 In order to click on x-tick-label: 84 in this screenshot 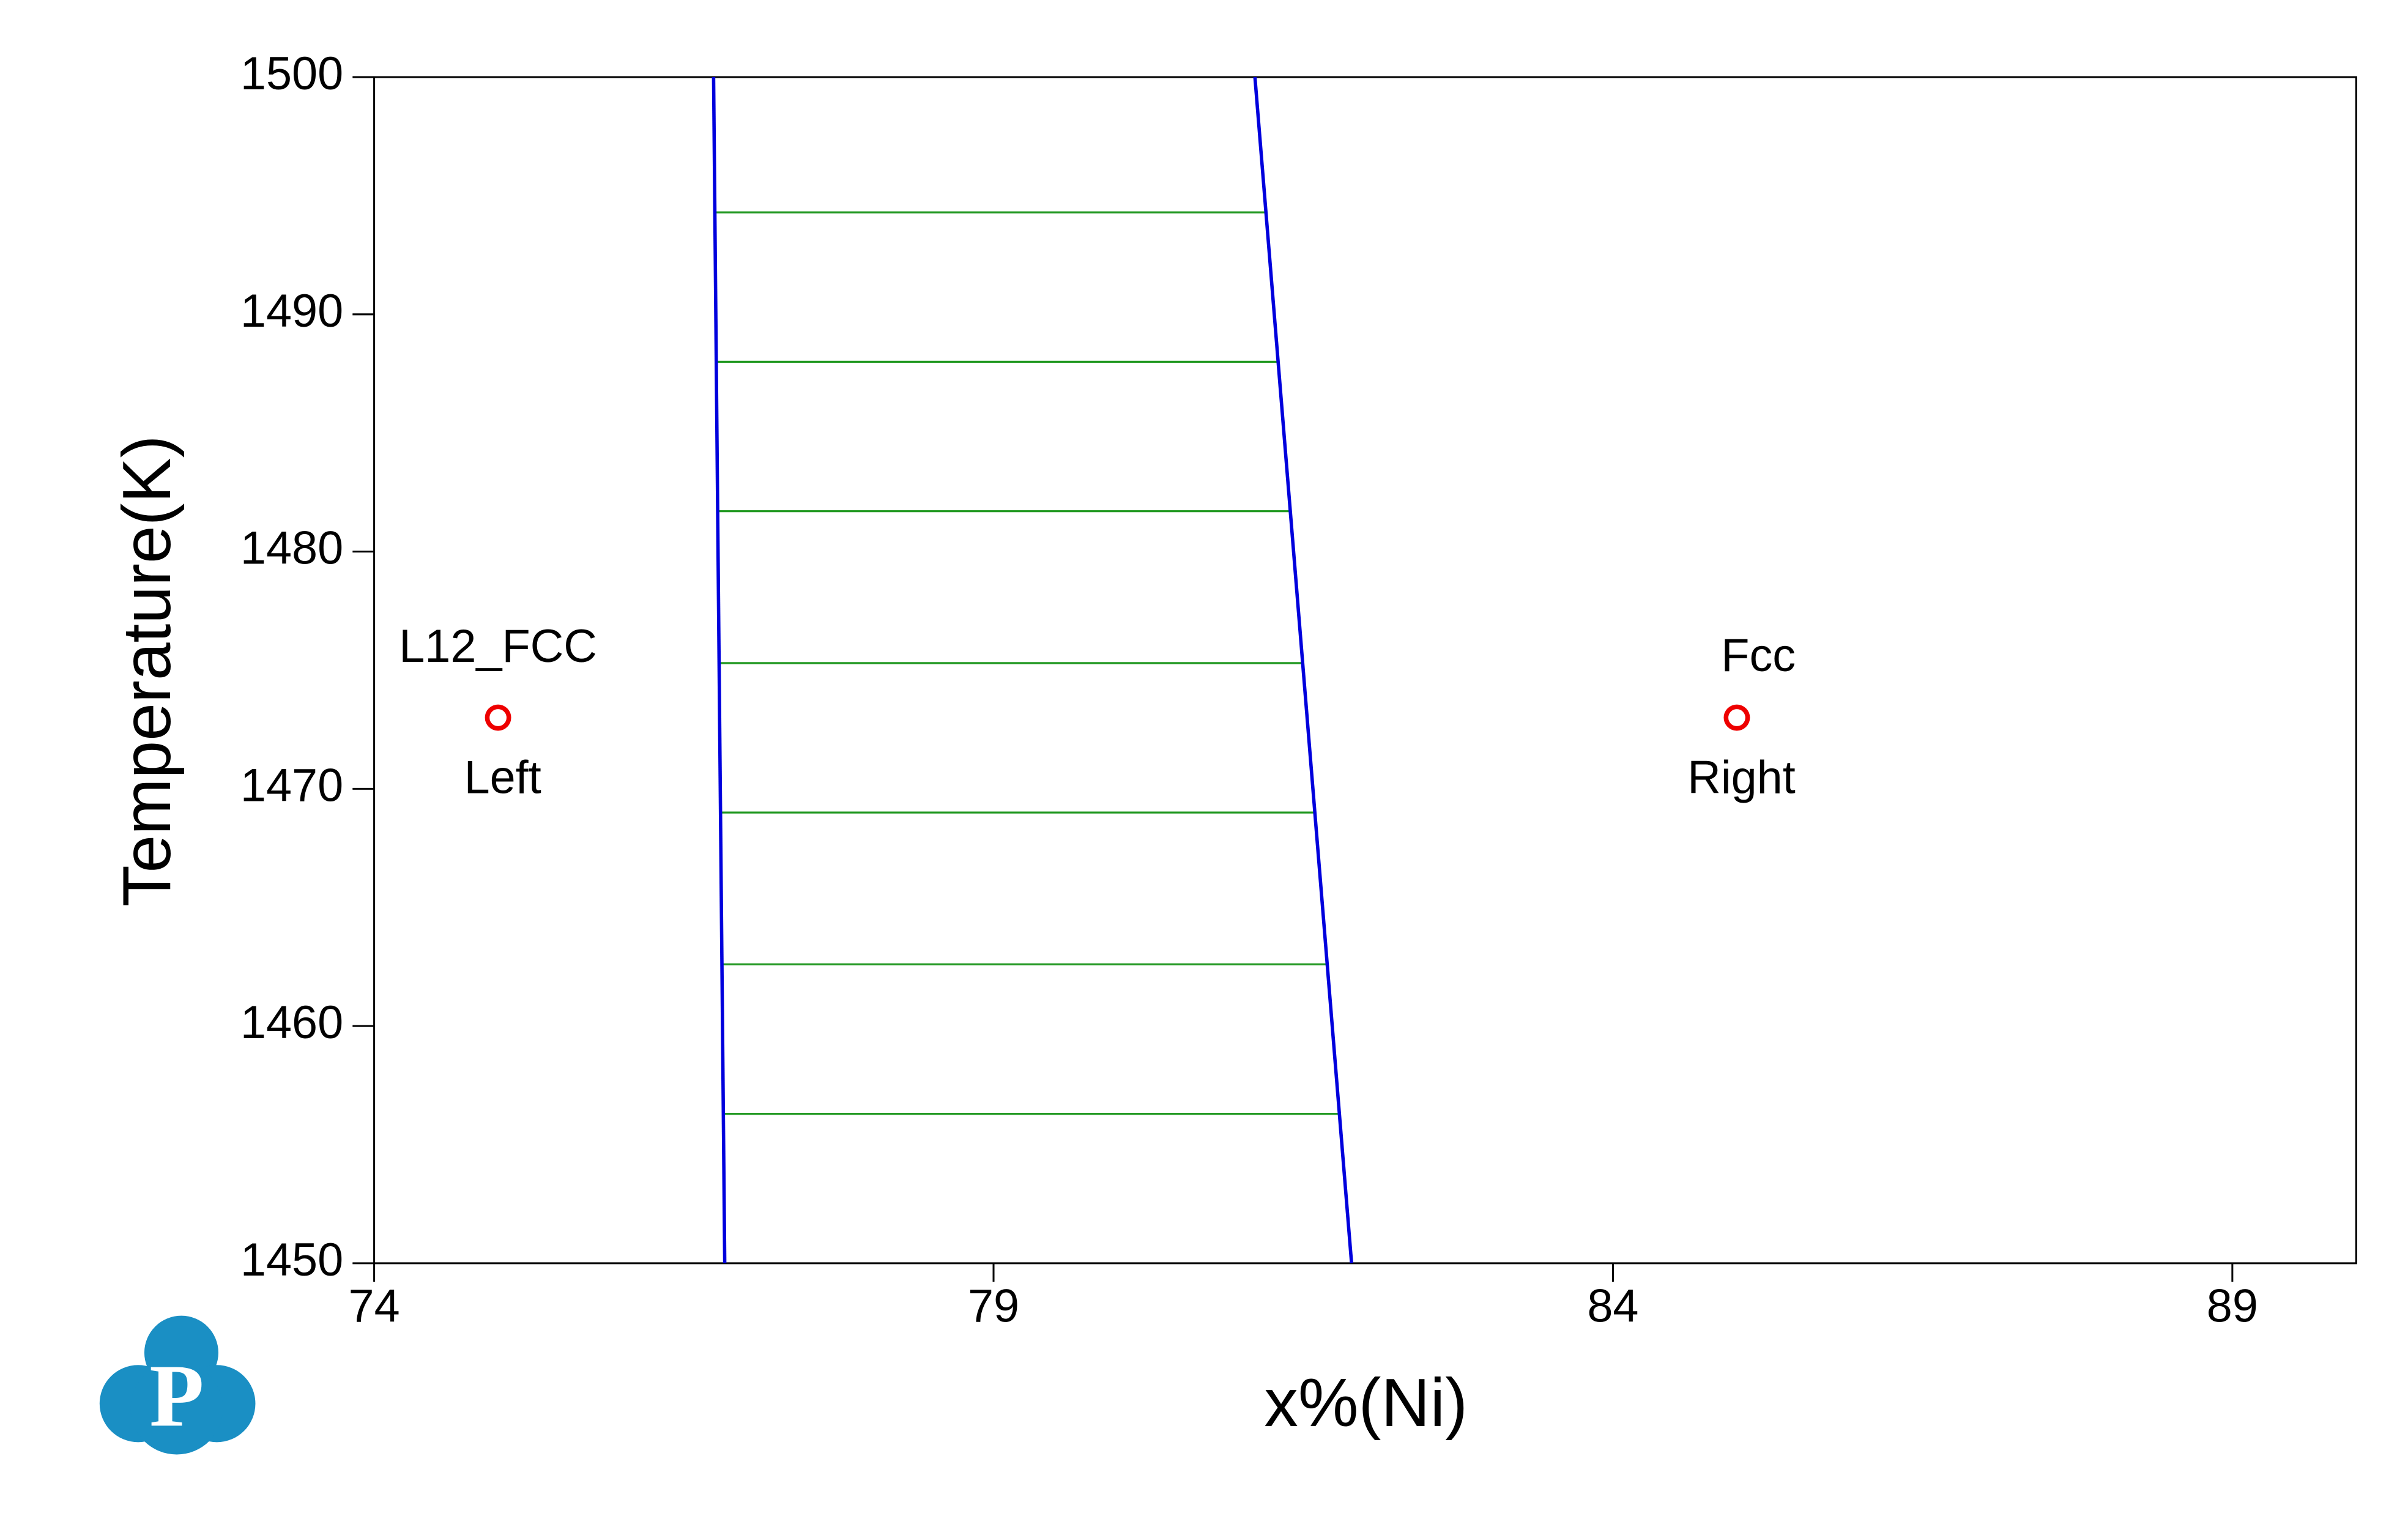, I will do `click(1612, 1306)`.